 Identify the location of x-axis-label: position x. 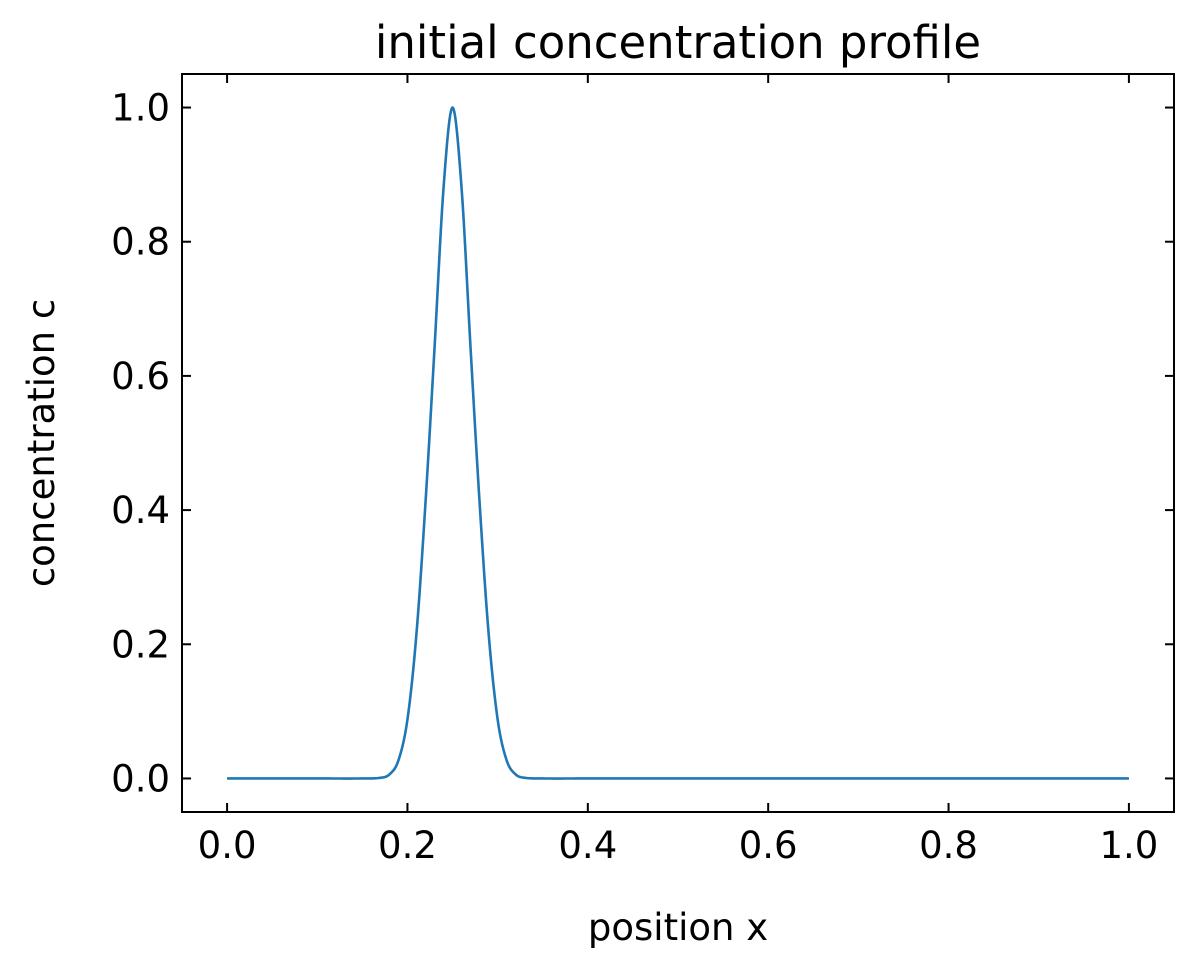
(678, 927).